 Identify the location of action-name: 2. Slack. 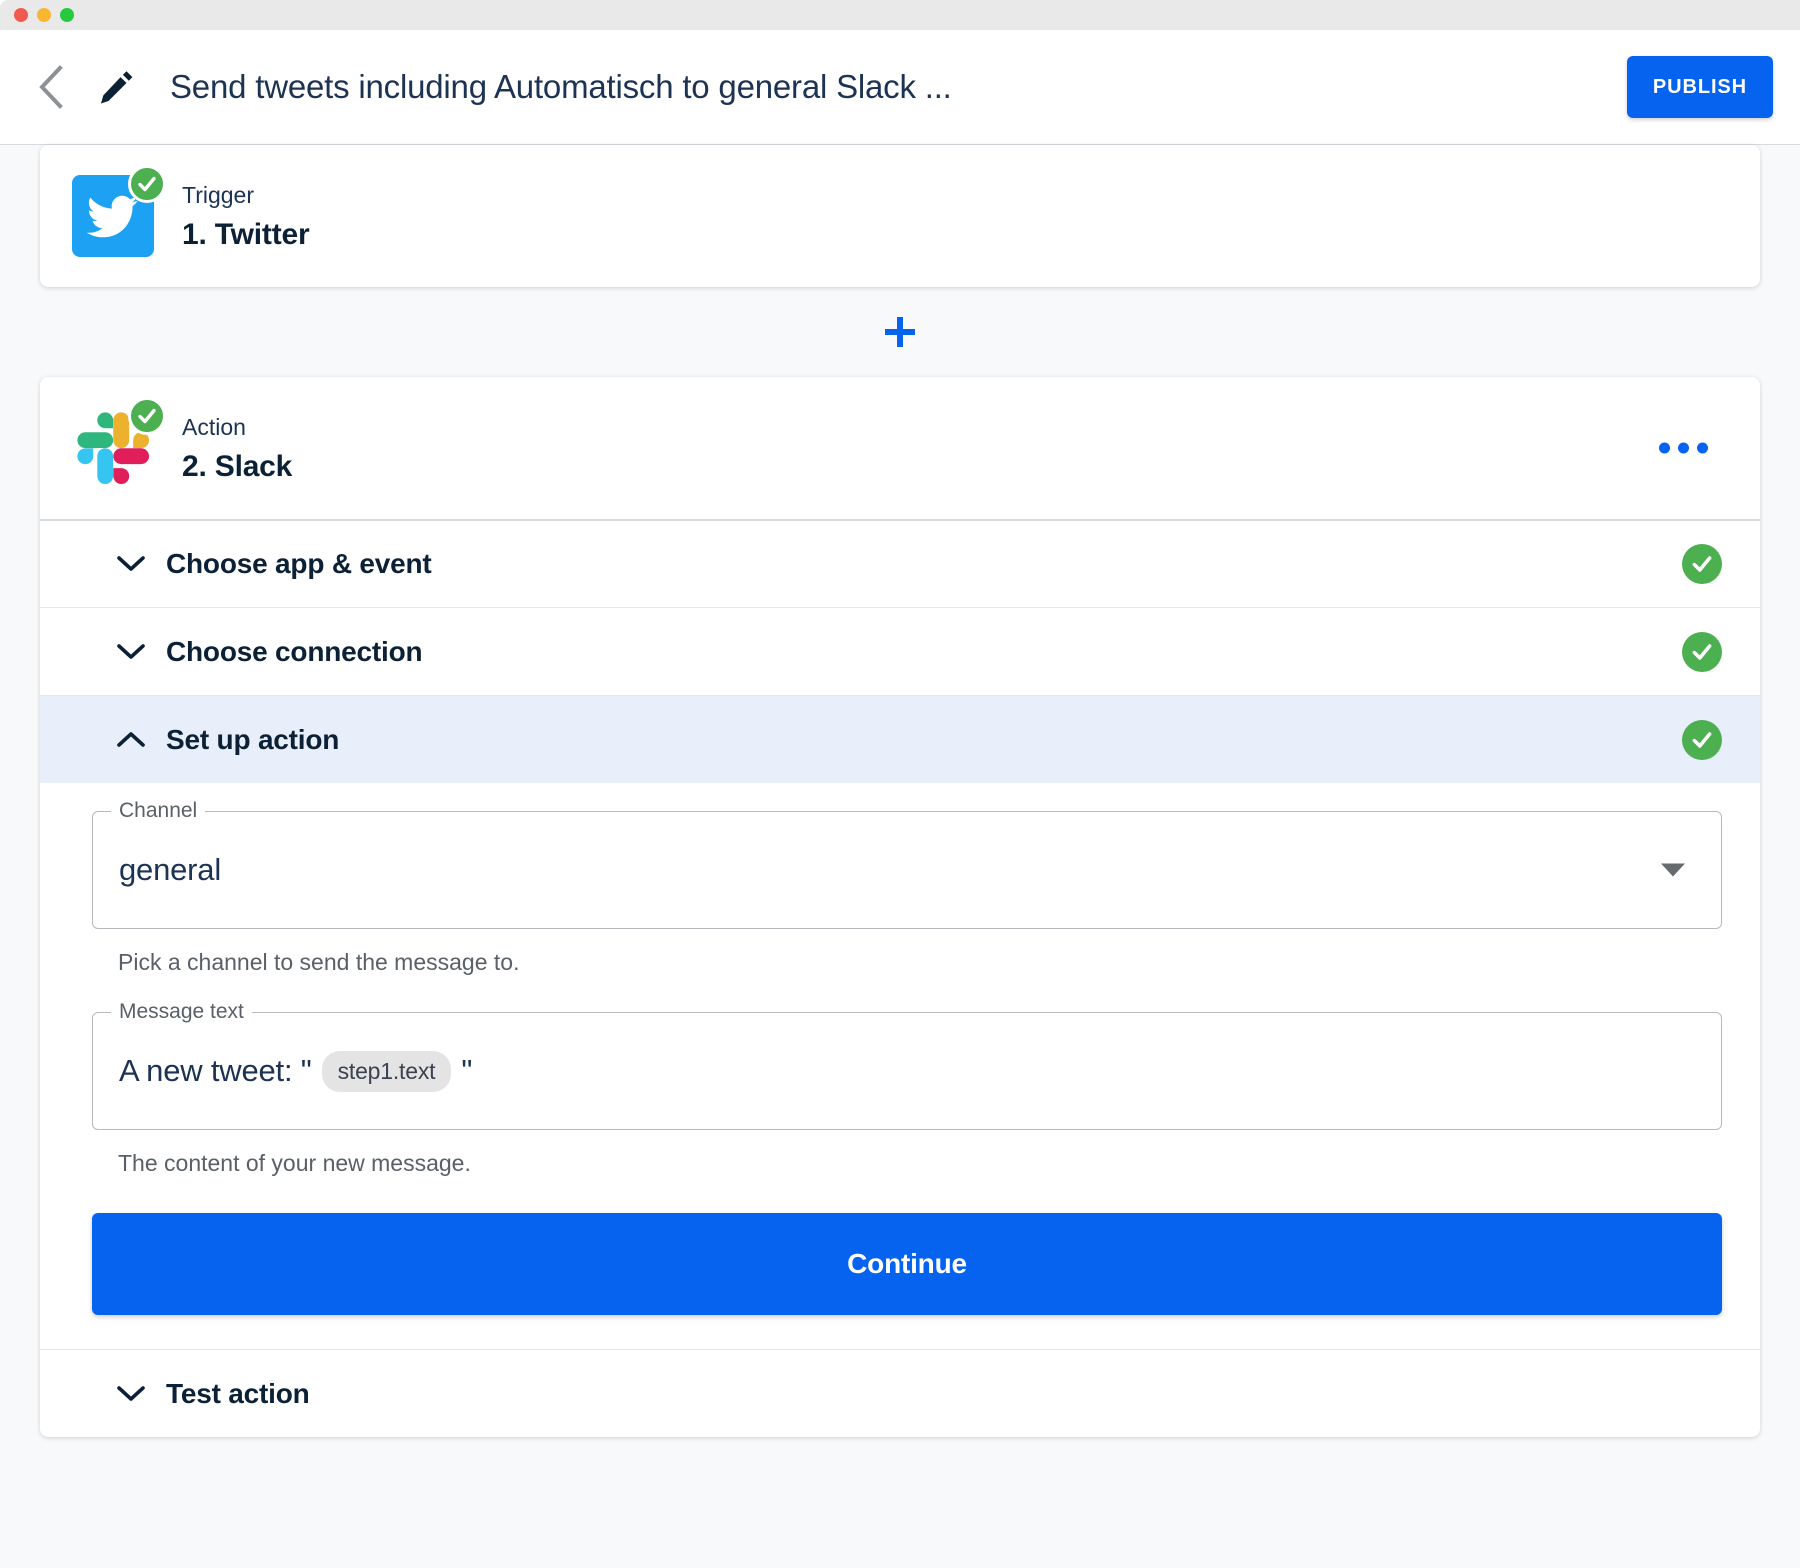
(237, 466).